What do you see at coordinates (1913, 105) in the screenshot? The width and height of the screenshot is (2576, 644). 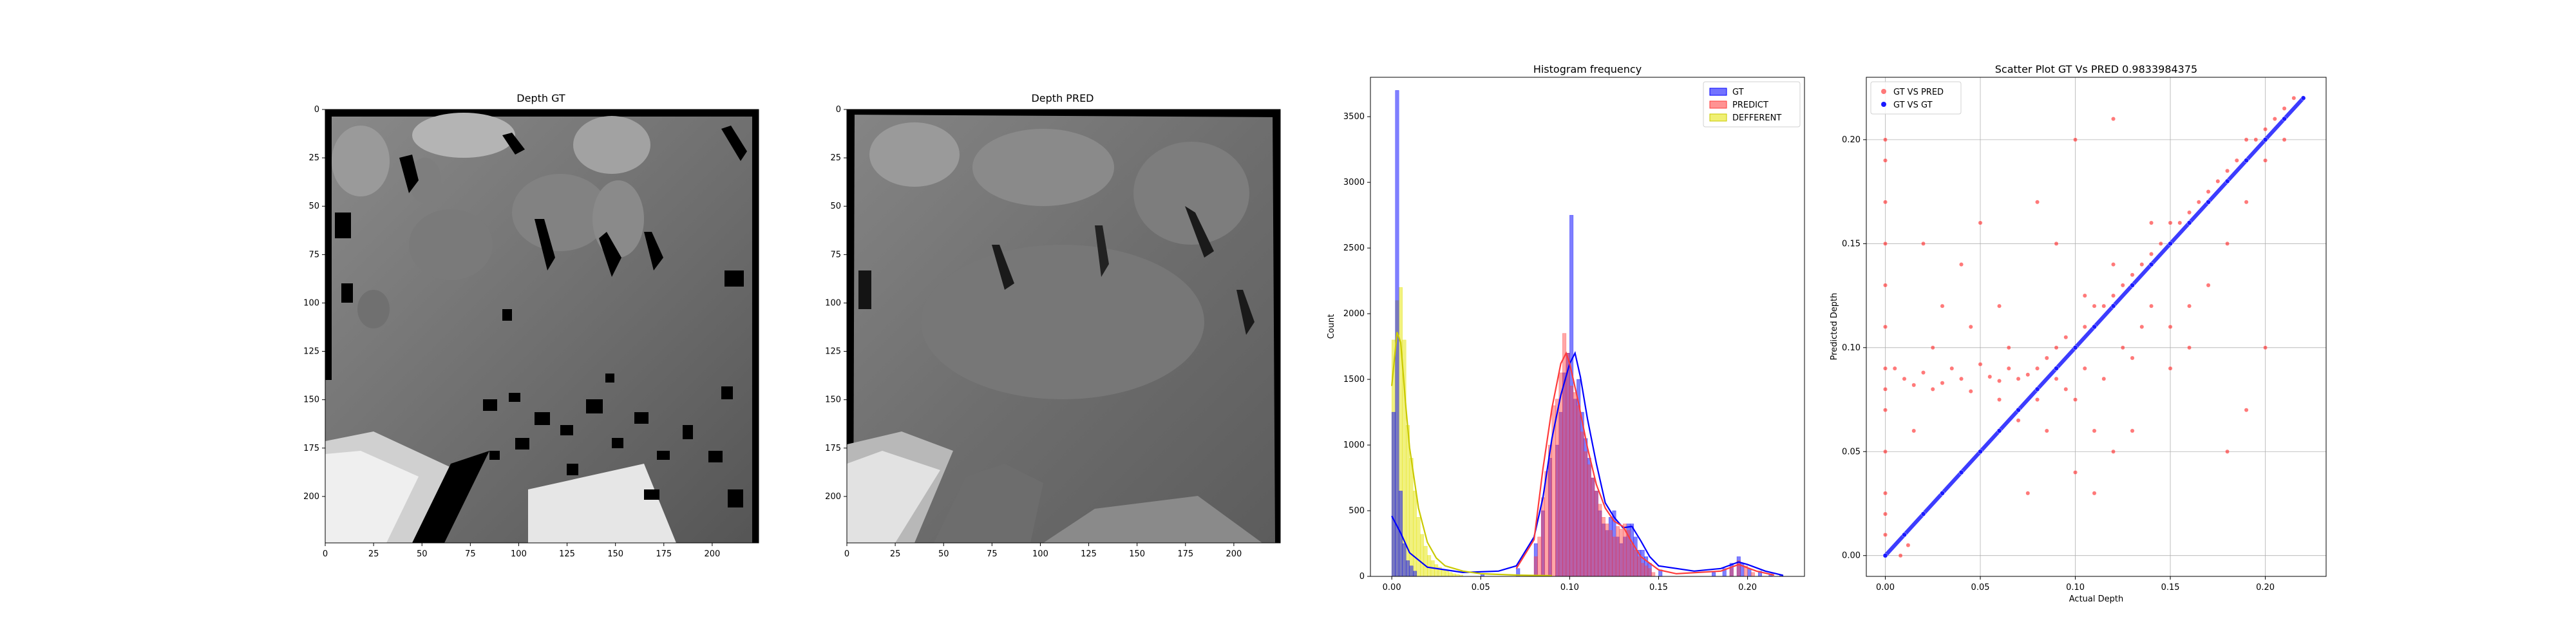 I see `legend-label-gt-vs-gt: GT VS GT` at bounding box center [1913, 105].